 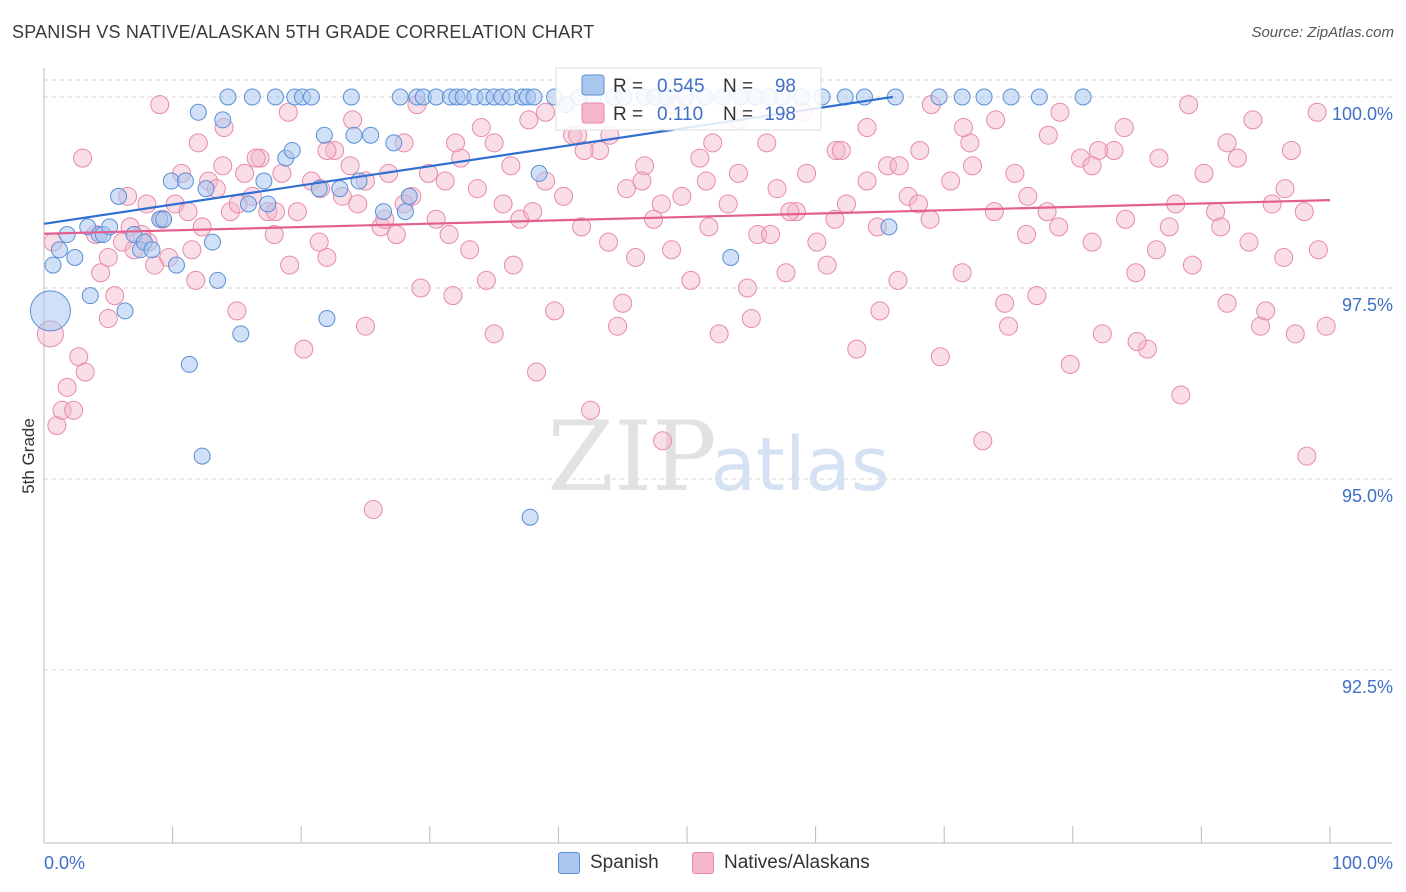 I want to click on x-tick-label-1: 100.0%, so click(x=1362, y=863).